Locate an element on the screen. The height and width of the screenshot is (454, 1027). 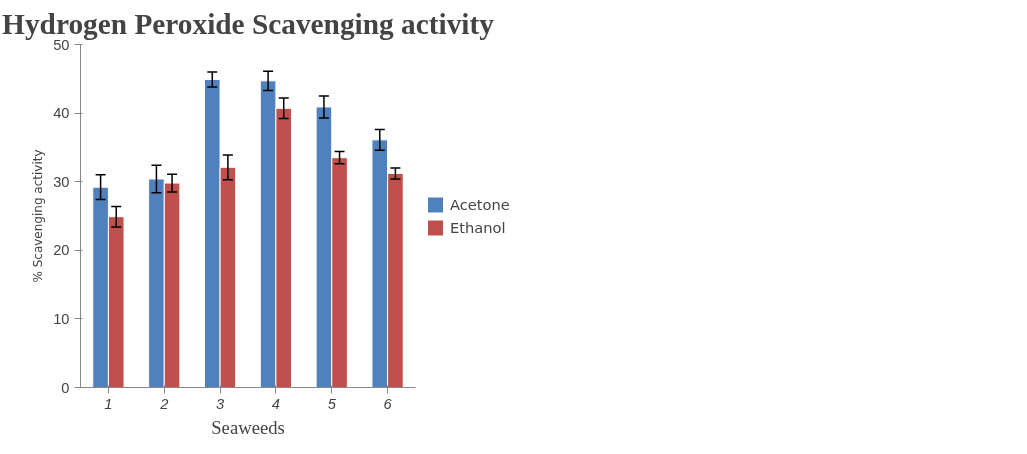
x-tick-label: 2 is located at coordinates (164, 403).